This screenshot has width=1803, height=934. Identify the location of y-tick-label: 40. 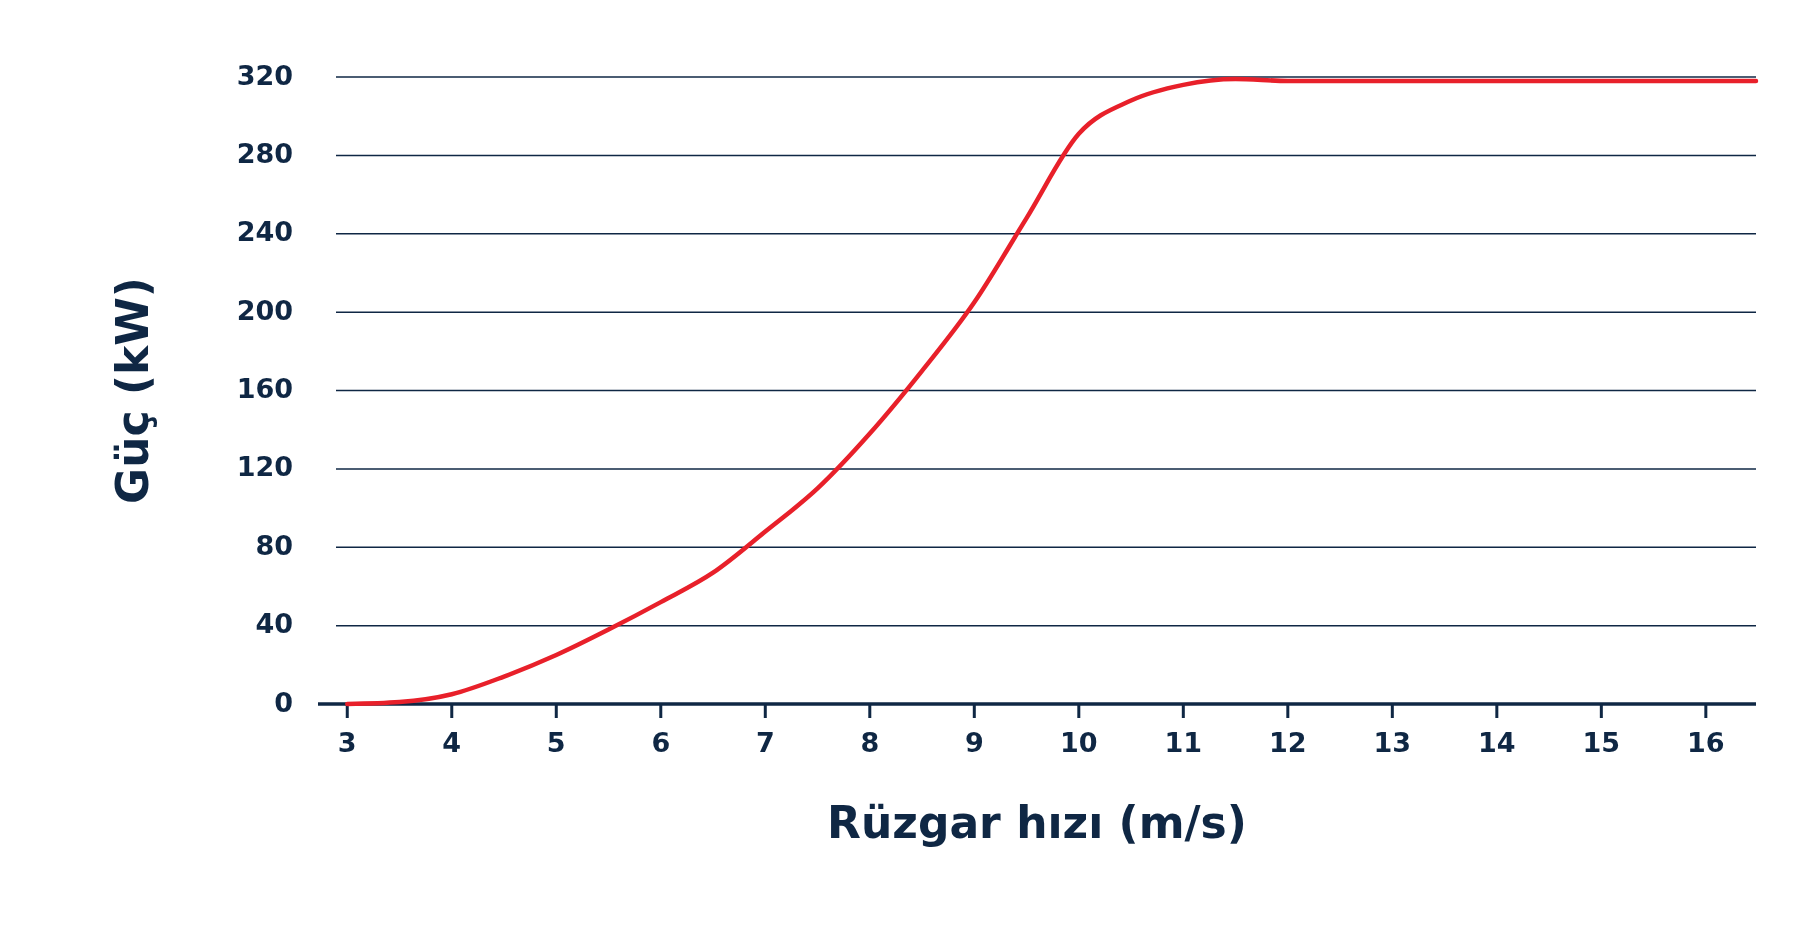
(274, 624).